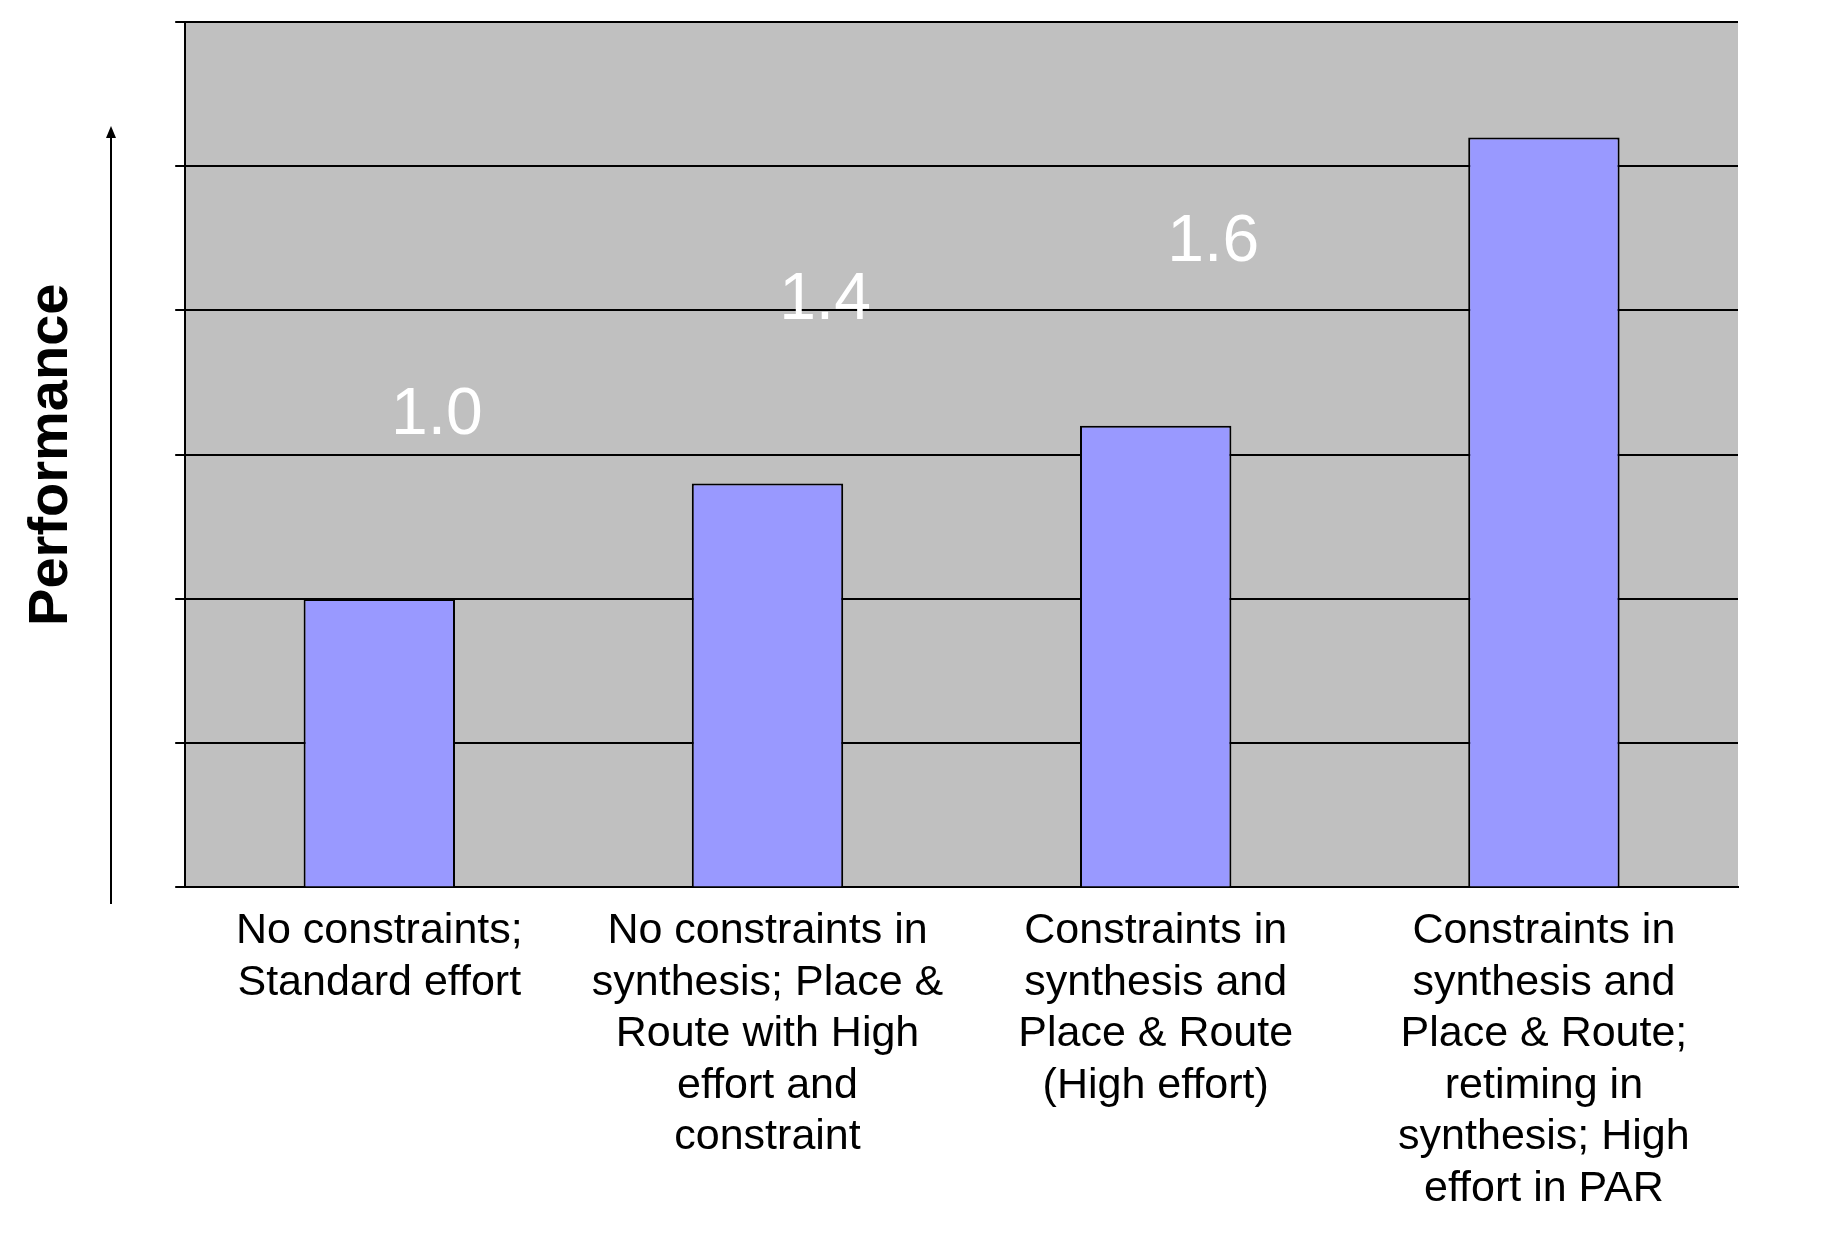 The width and height of the screenshot is (1828, 1241). What do you see at coordinates (1213, 238) in the screenshot?
I see `data-label: 1.6` at bounding box center [1213, 238].